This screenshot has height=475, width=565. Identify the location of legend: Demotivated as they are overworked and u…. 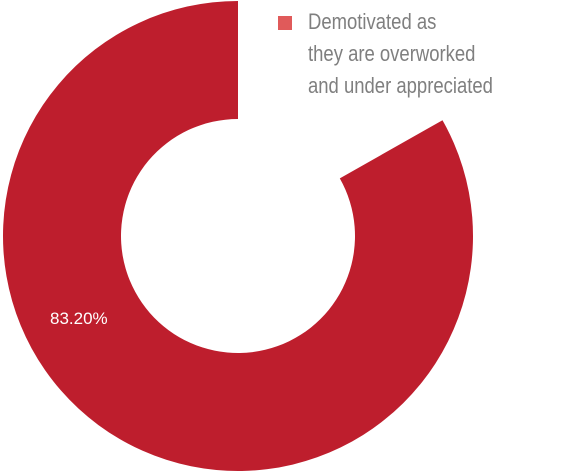
(421, 54).